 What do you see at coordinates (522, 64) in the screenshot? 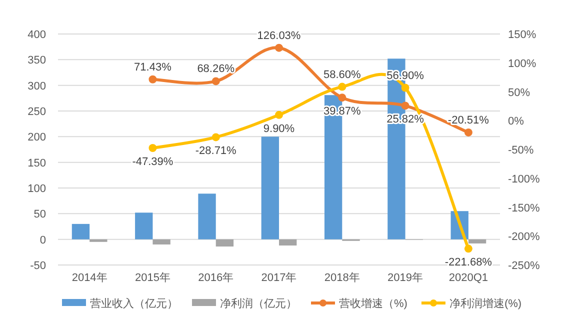
I see `y2-tick-label: 100%` at bounding box center [522, 64].